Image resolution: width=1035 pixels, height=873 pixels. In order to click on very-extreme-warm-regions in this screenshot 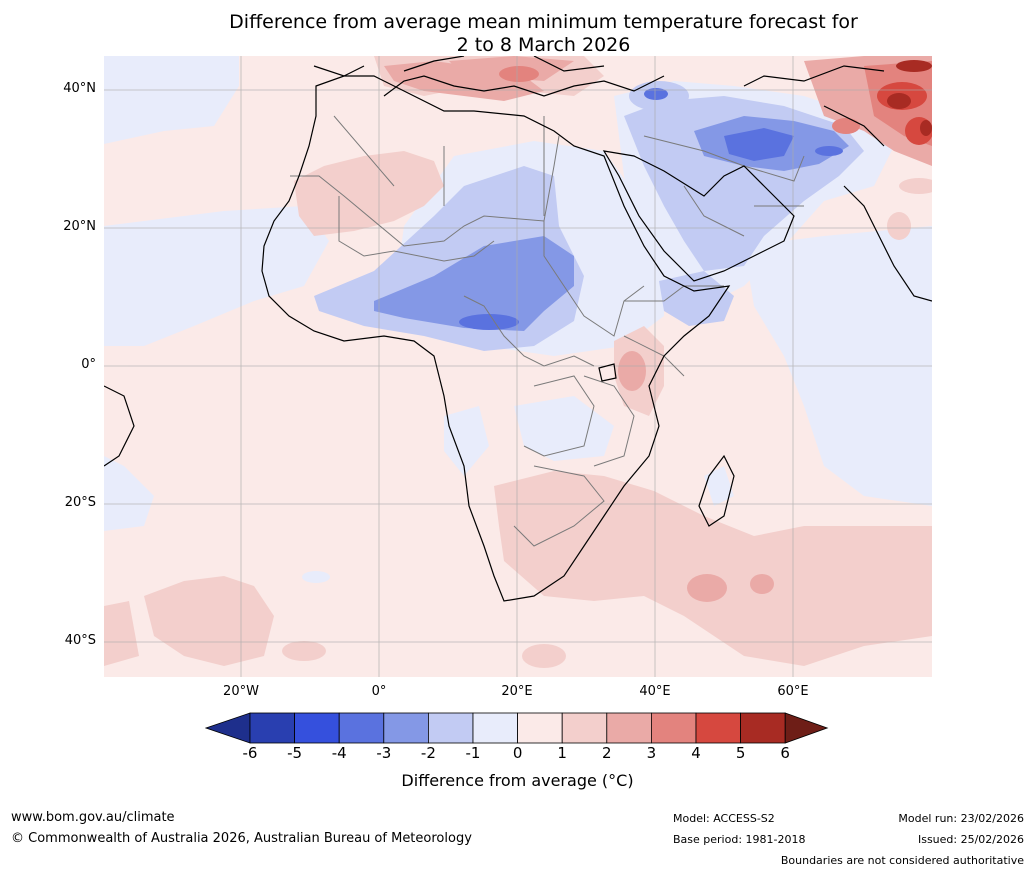, I will do `click(909, 98)`.